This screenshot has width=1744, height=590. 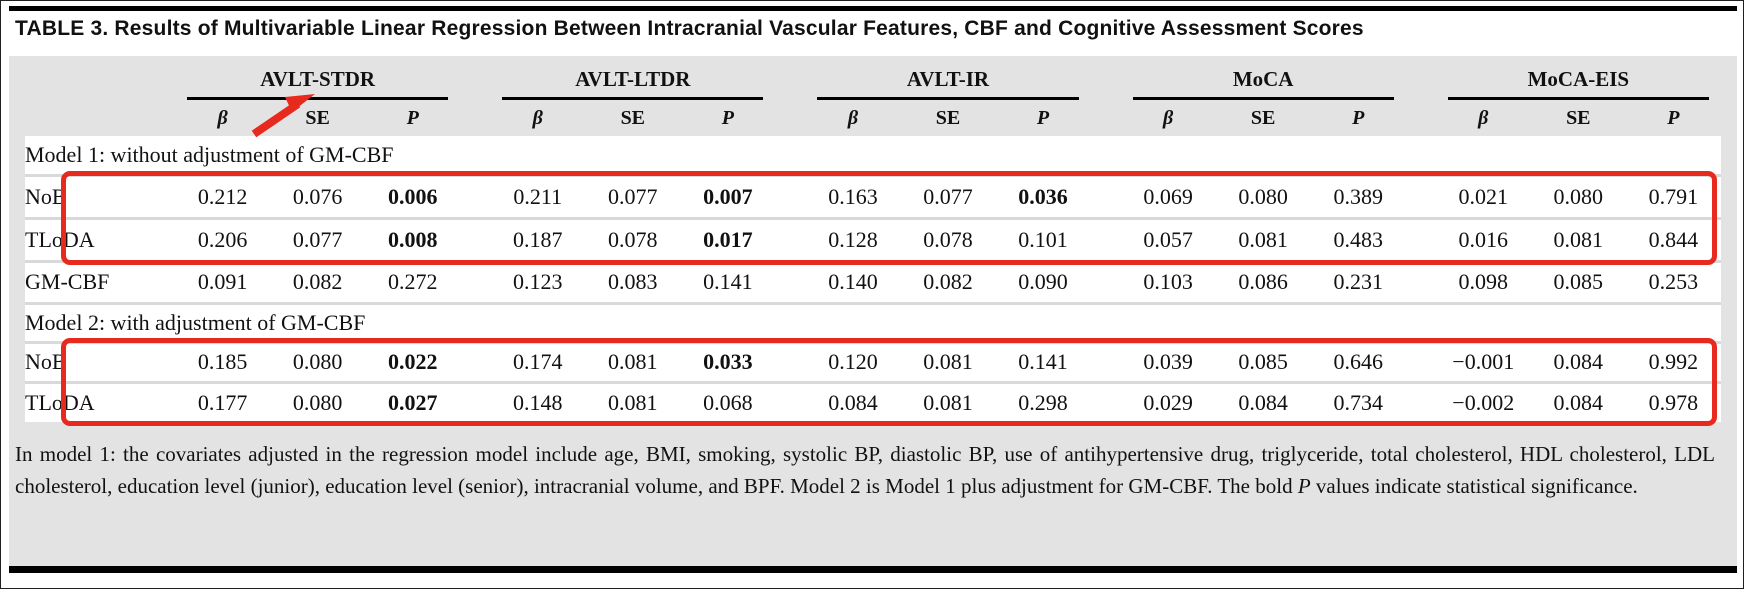 What do you see at coordinates (1043, 196) in the screenshot?
I see `cell-value: 0.036` at bounding box center [1043, 196].